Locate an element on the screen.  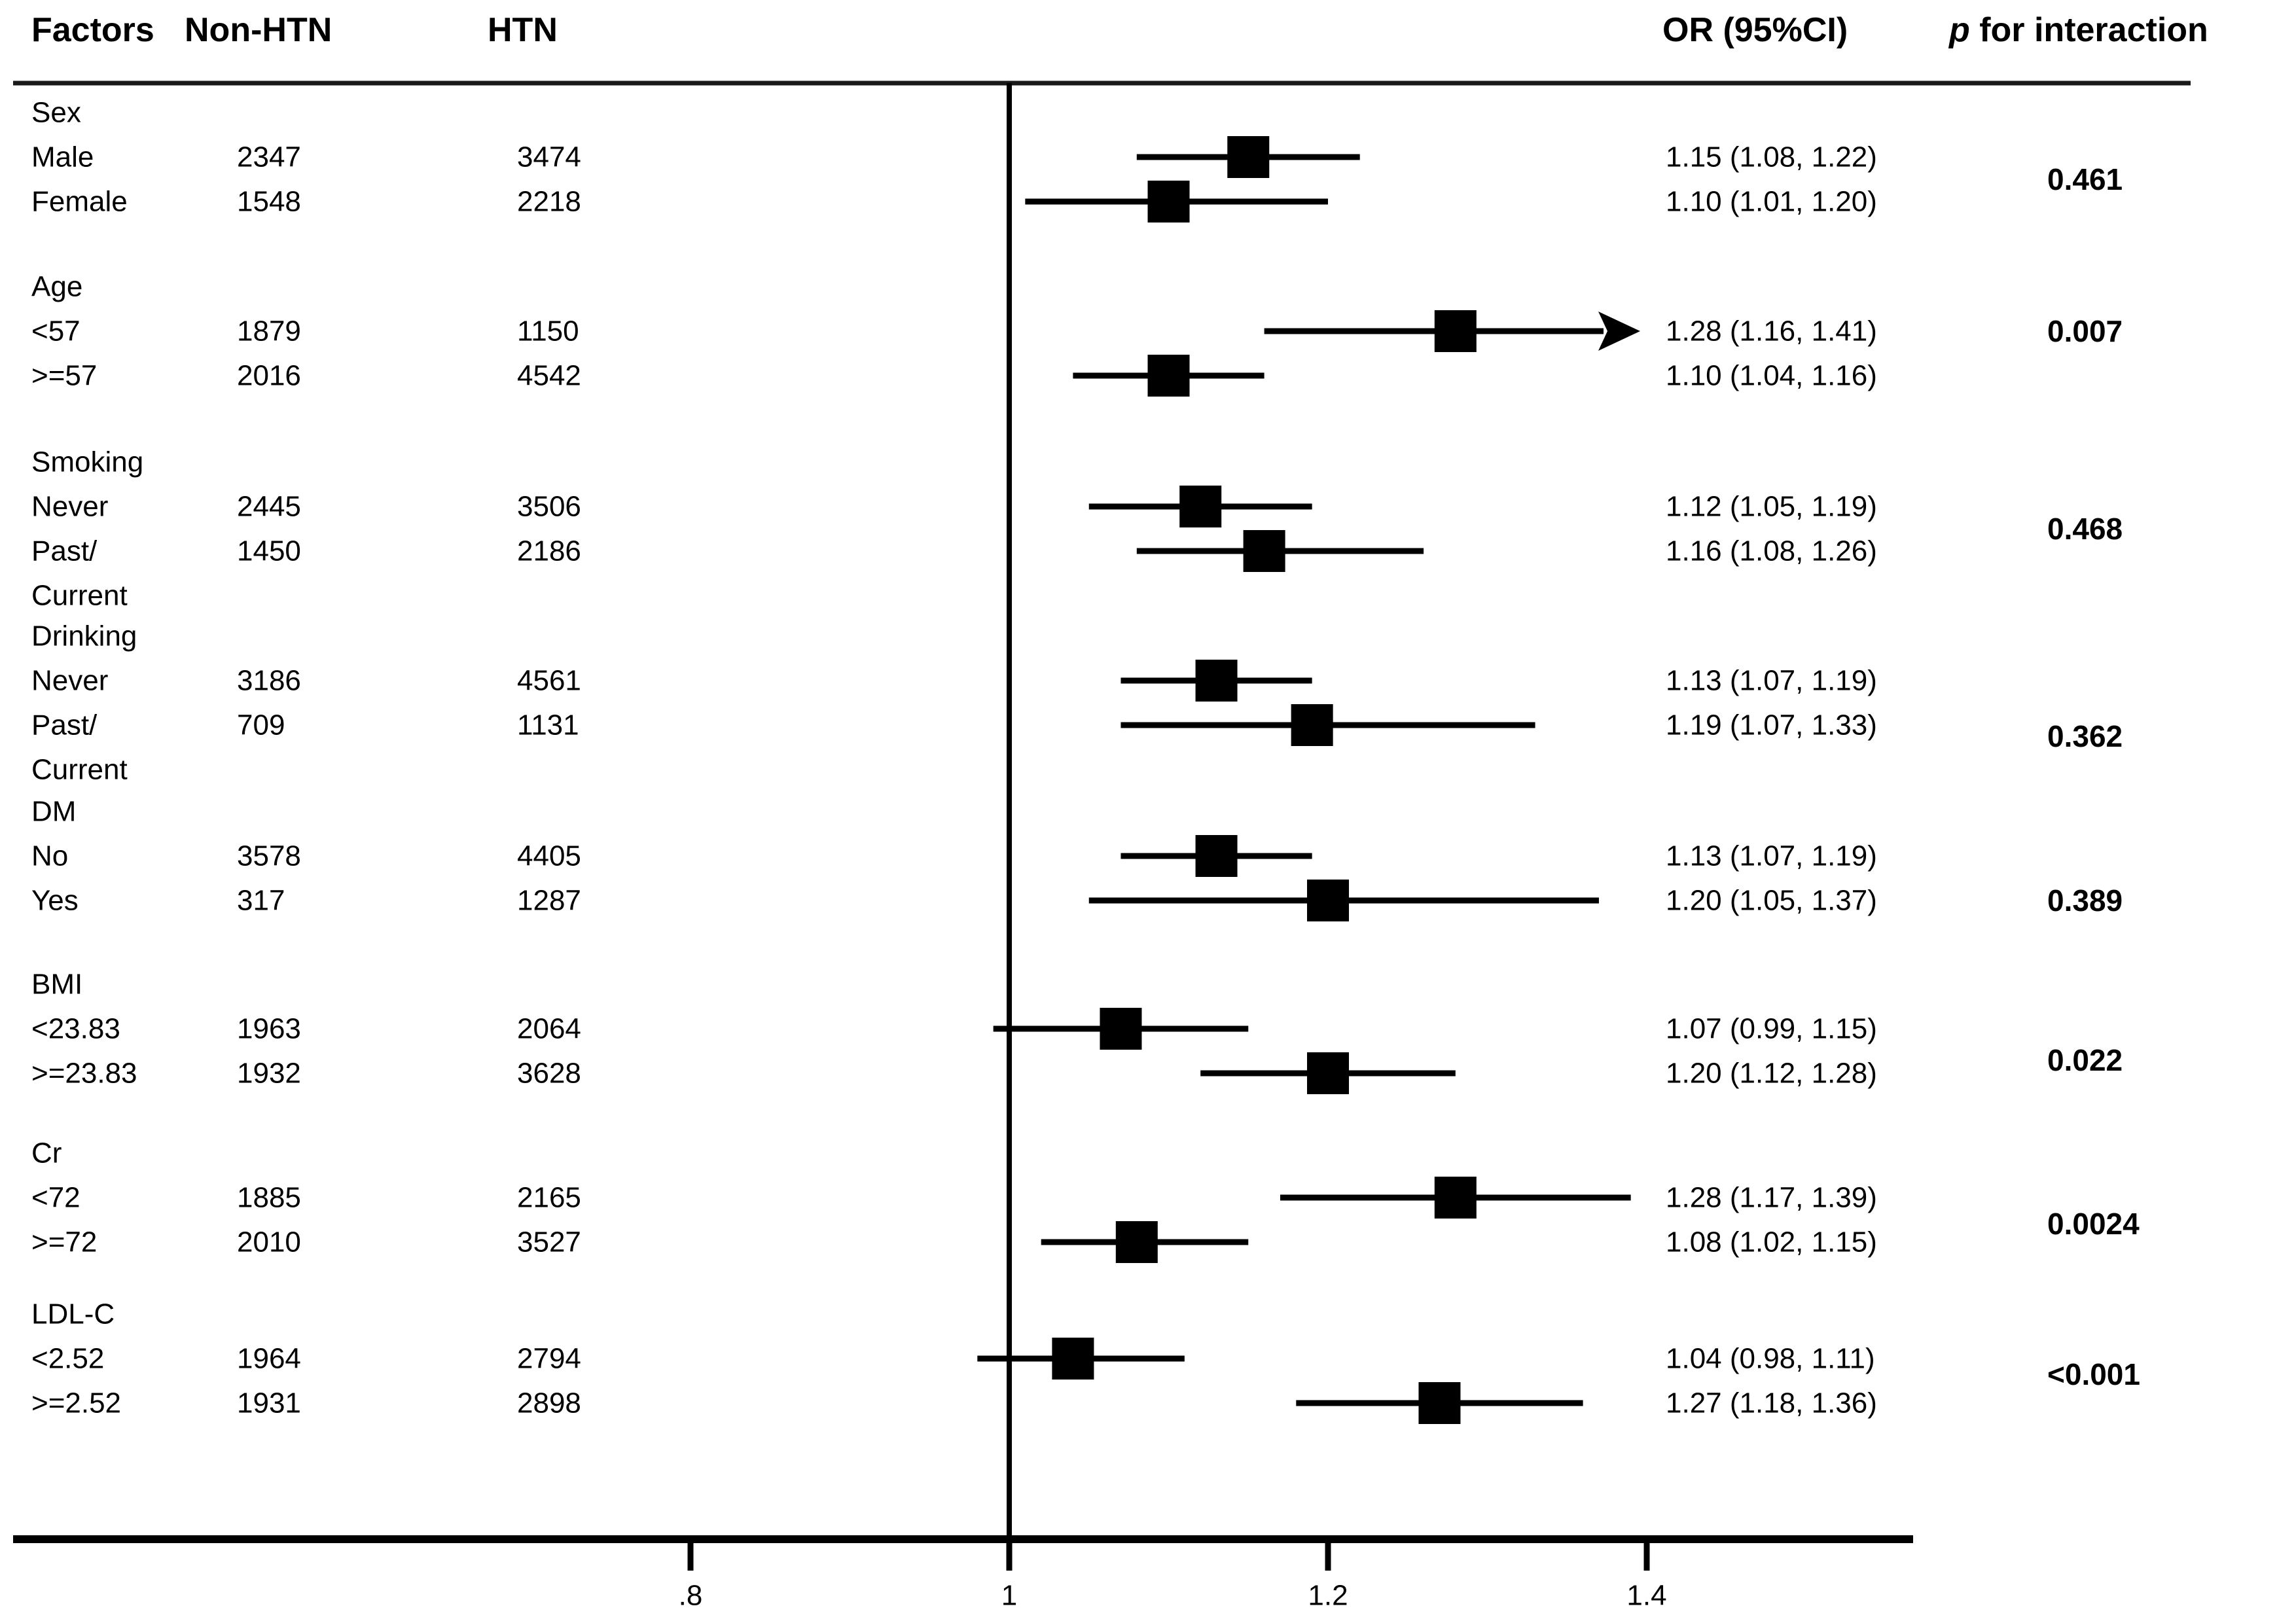
section-label: Drinking is located at coordinates (84, 636).